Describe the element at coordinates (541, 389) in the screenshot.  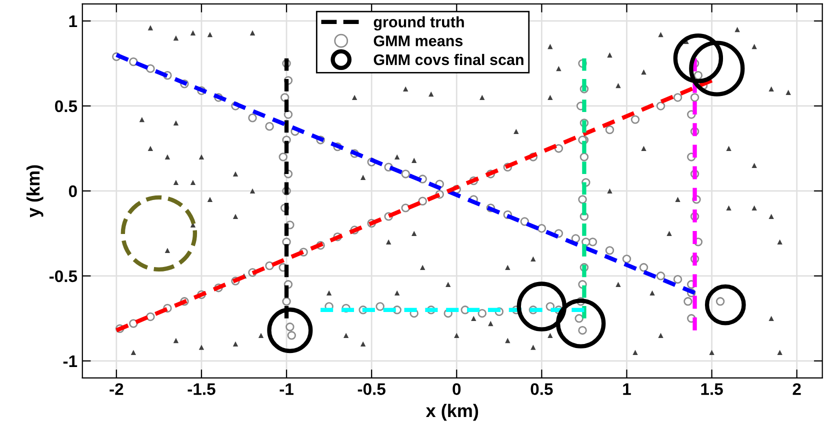
I see `x-tick-label: 0.5` at that location.